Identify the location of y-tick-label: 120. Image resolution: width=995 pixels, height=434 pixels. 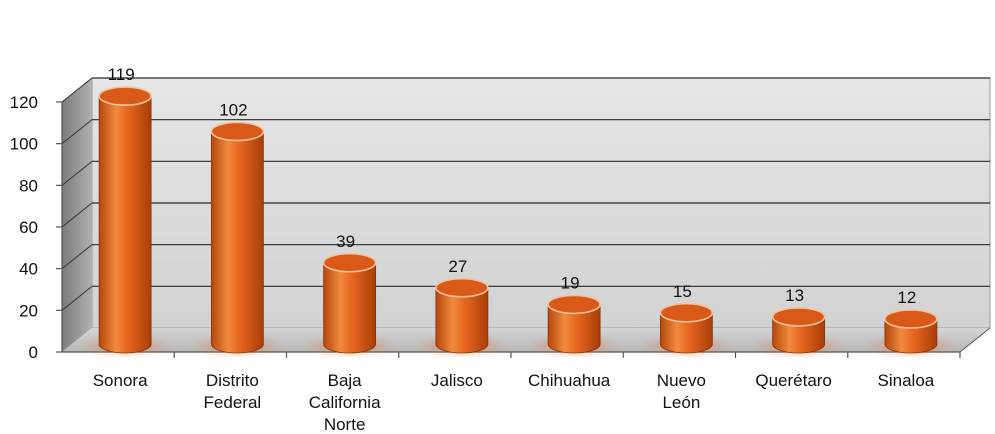
(24, 102).